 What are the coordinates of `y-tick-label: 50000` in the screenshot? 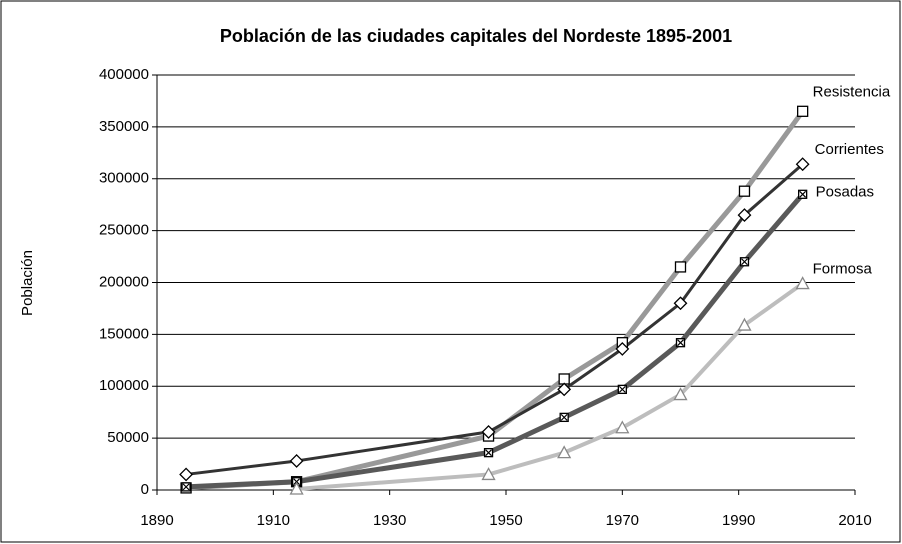 It's located at (128, 437).